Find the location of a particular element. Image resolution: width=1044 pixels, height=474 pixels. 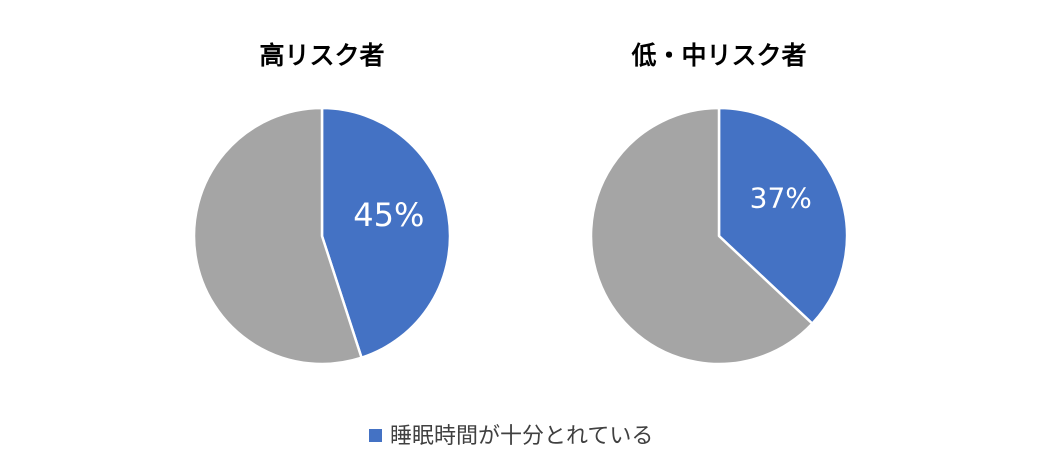

pie-data-label-low-mid-risk: 37% is located at coordinates (781, 198).